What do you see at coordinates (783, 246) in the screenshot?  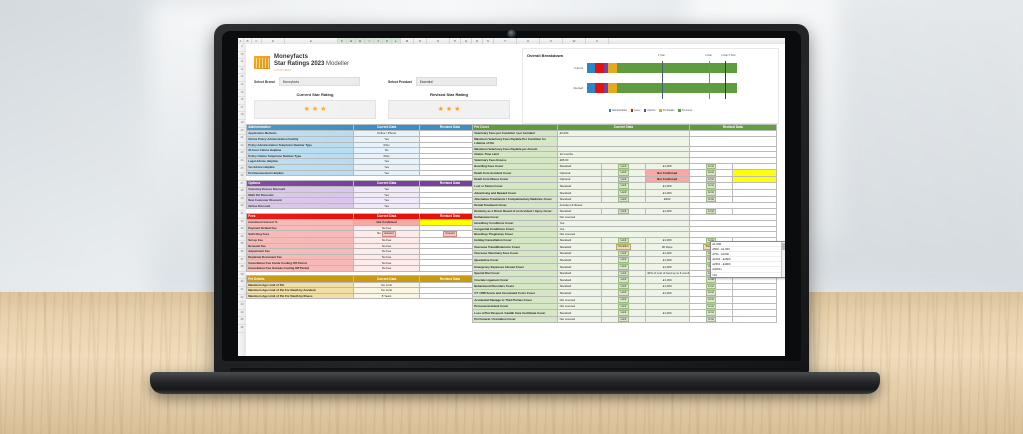 I see `dropdown-scrollbar-thumb` at bounding box center [783, 246].